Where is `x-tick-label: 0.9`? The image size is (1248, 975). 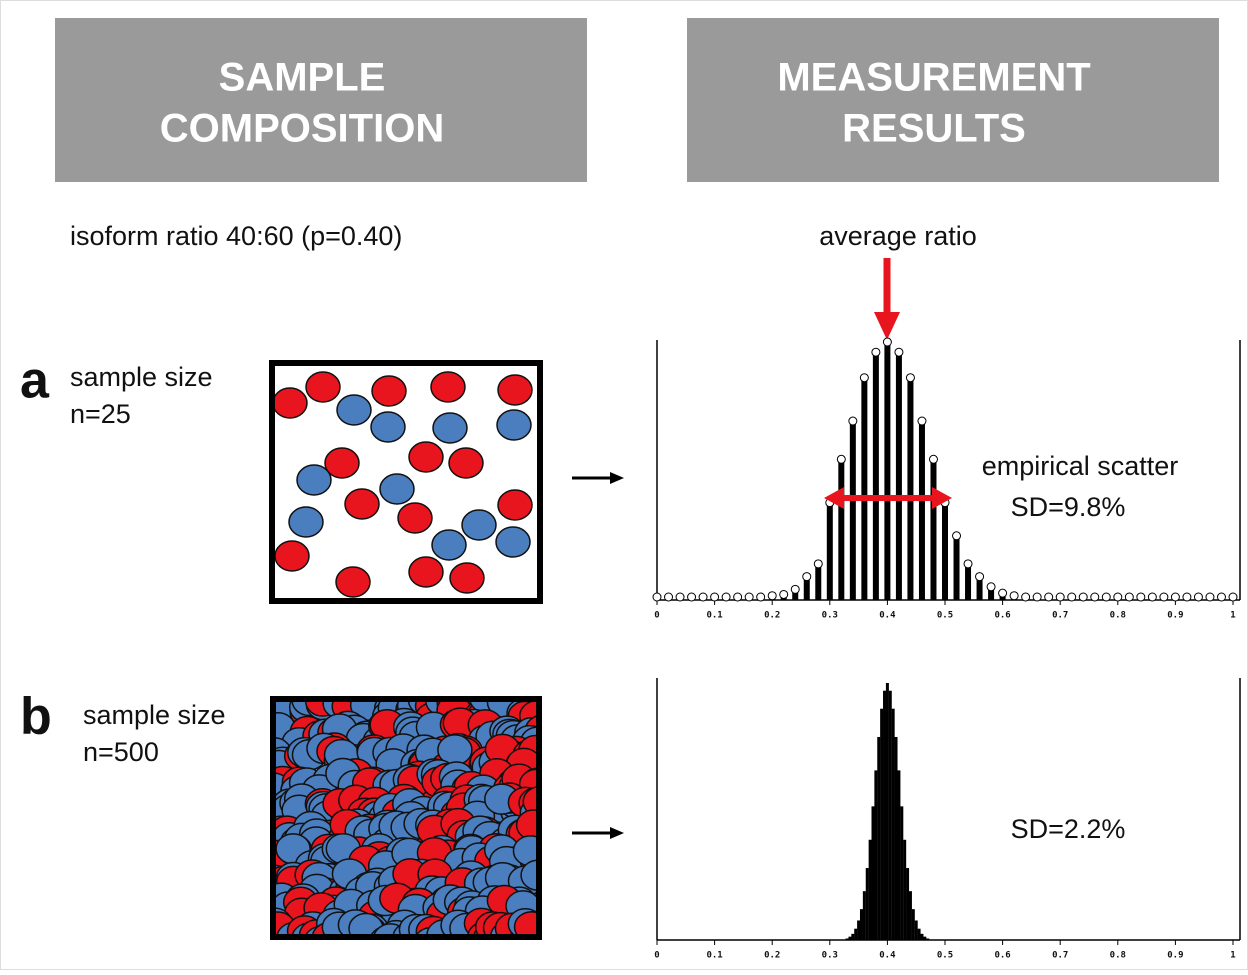
x-tick-label: 0.9 is located at coordinates (1175, 956).